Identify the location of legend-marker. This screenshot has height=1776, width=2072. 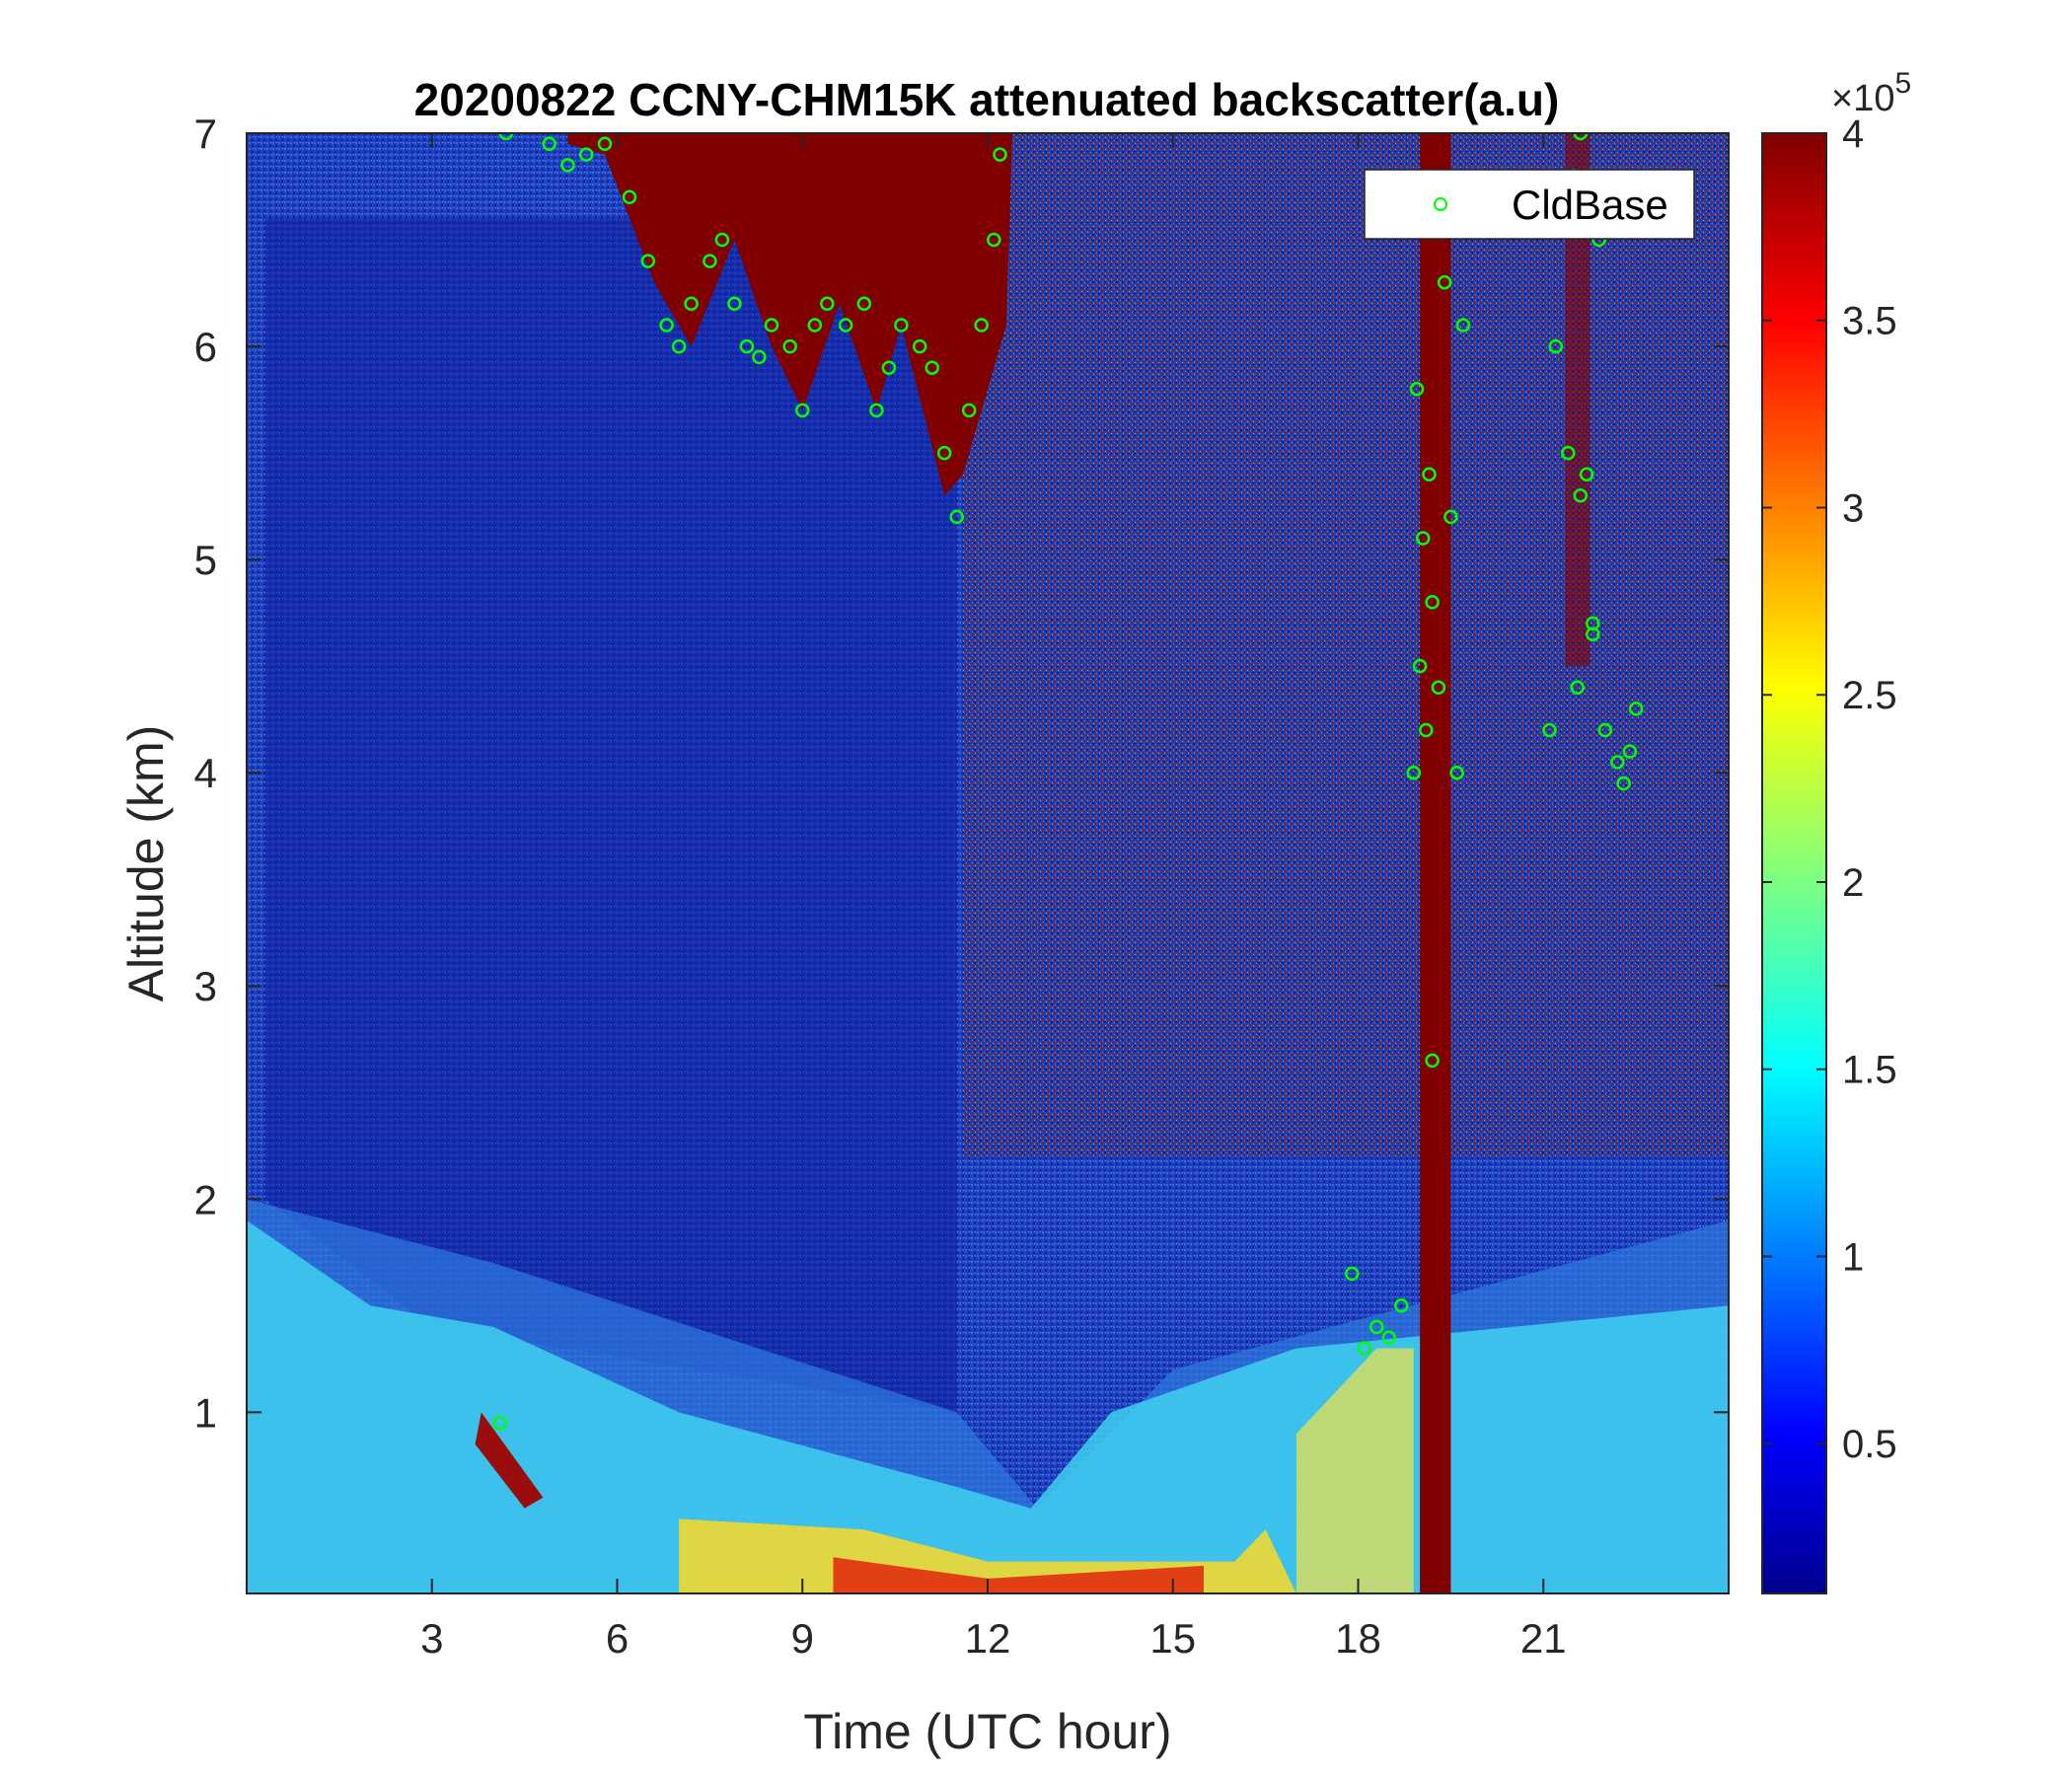
(1440, 204).